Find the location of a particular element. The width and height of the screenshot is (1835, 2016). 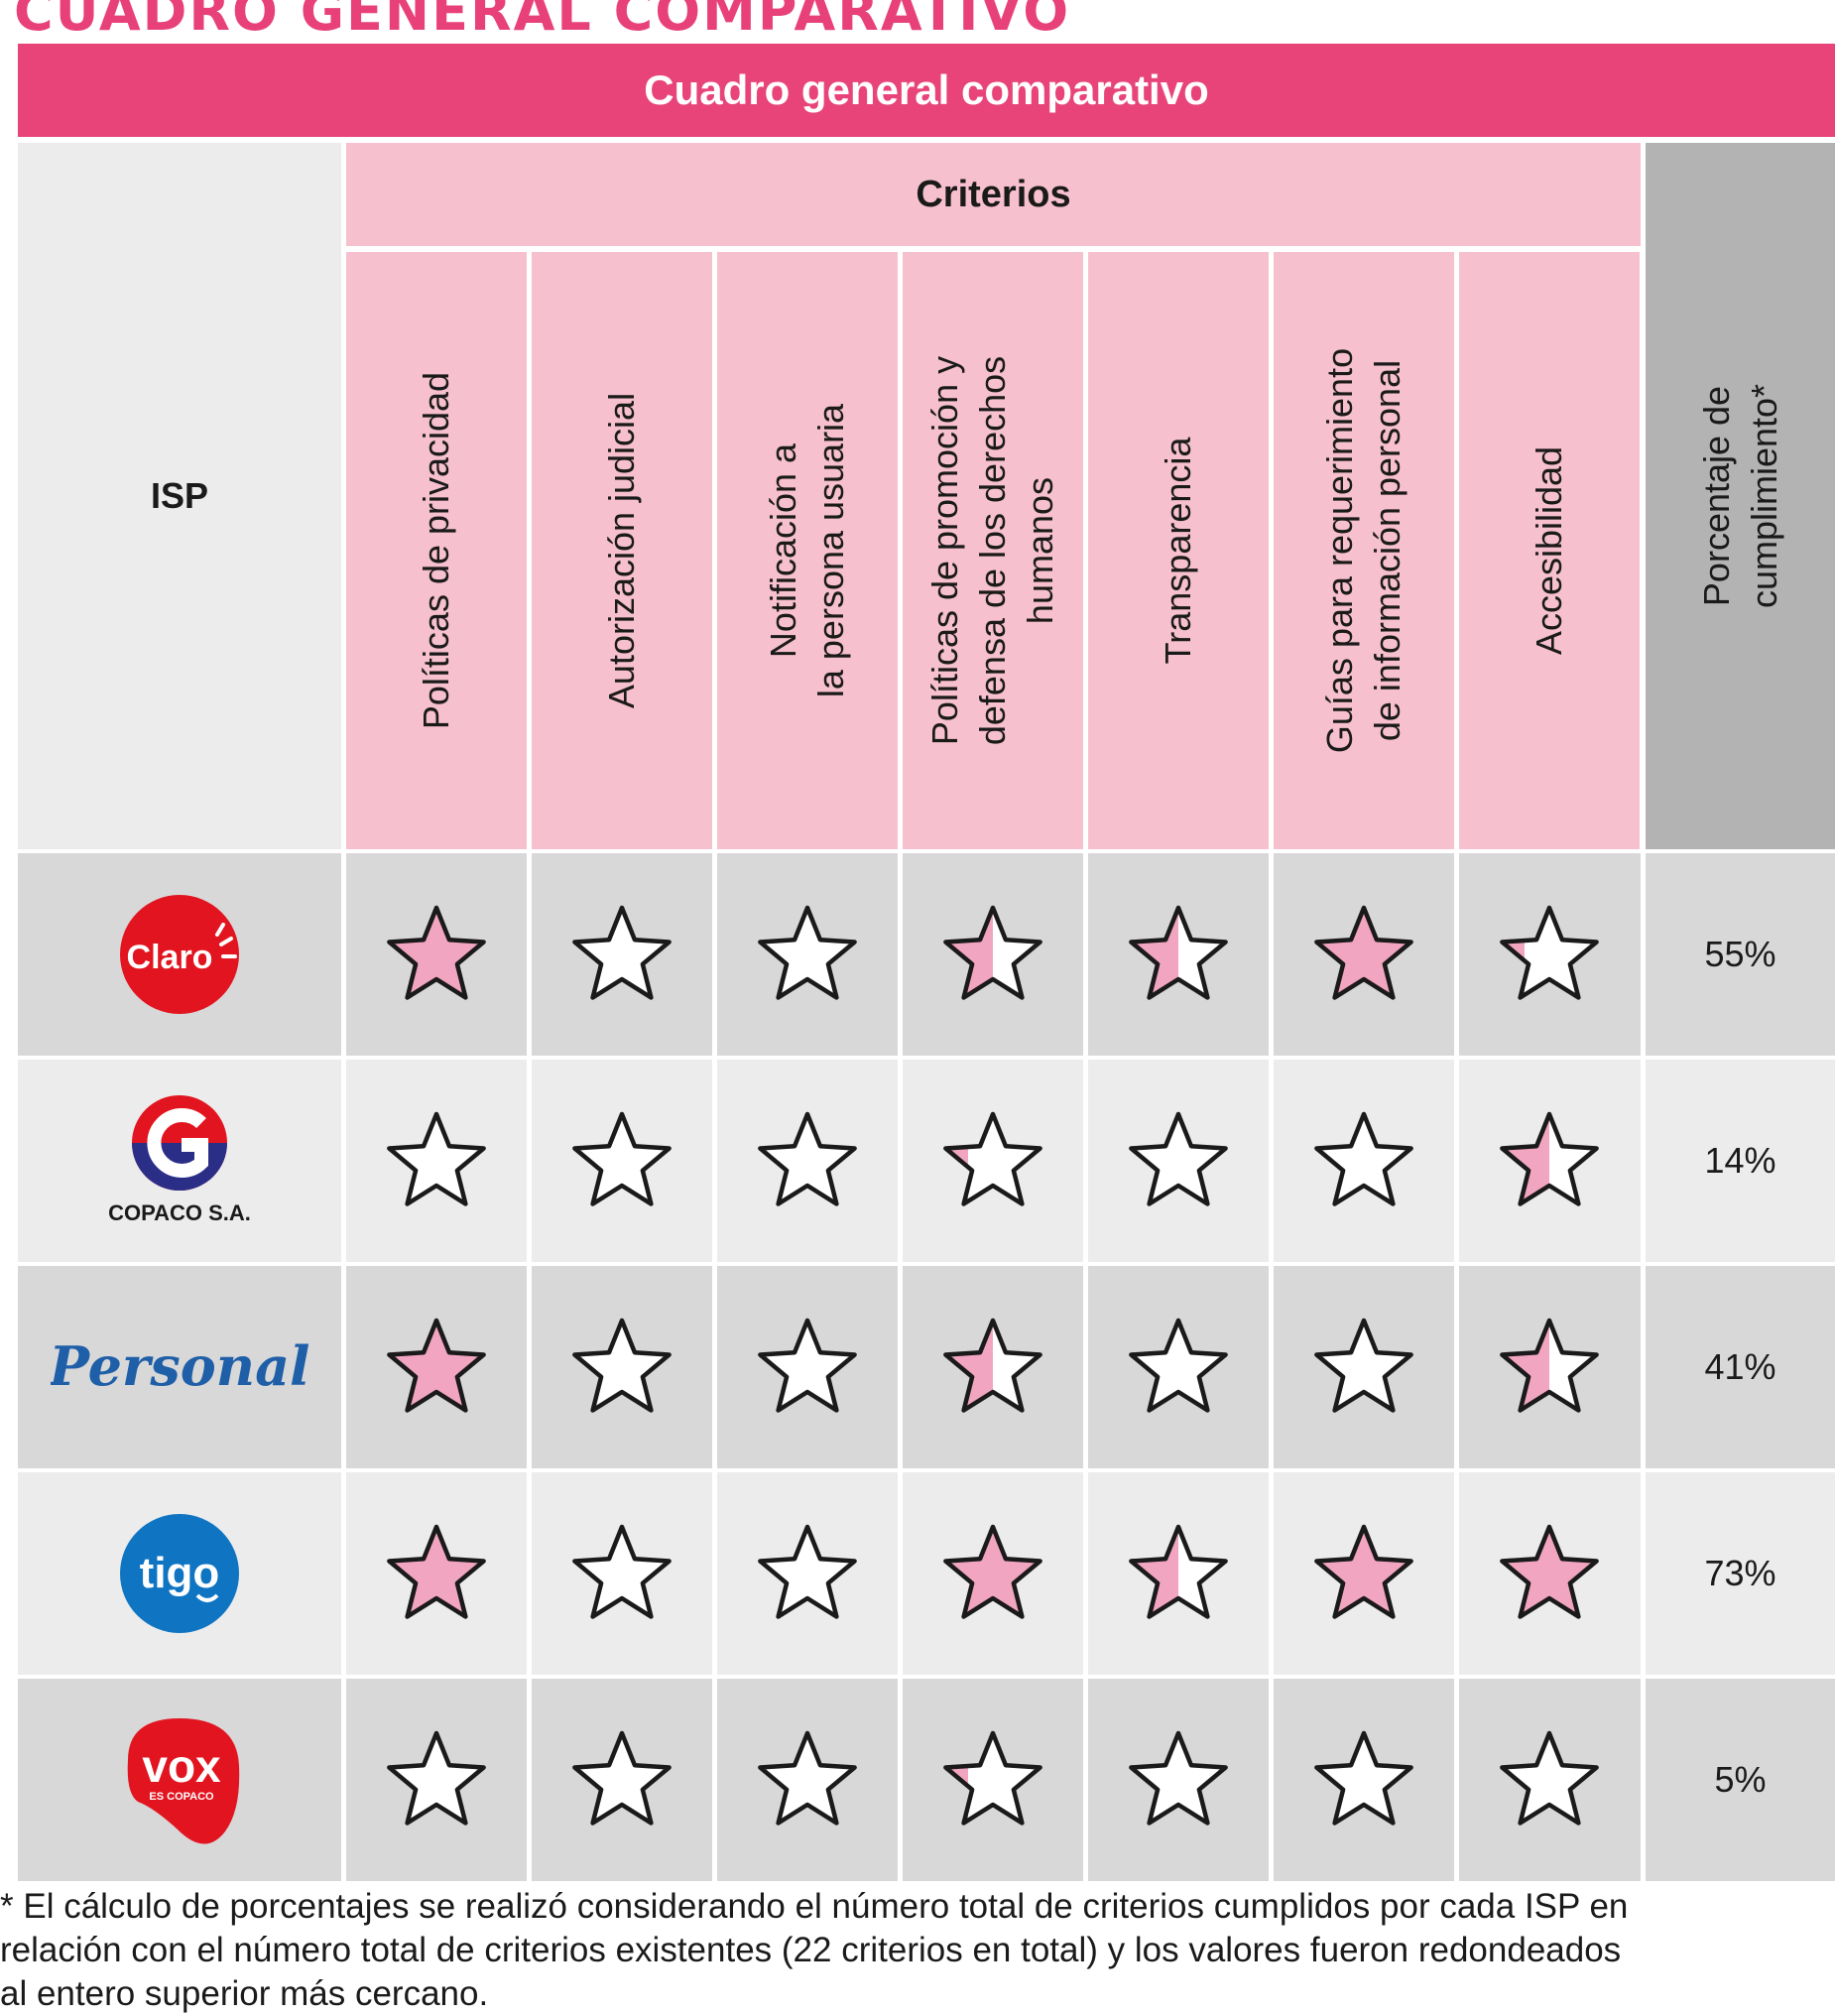

personal-logo-text: Personal is located at coordinates (179, 1366).